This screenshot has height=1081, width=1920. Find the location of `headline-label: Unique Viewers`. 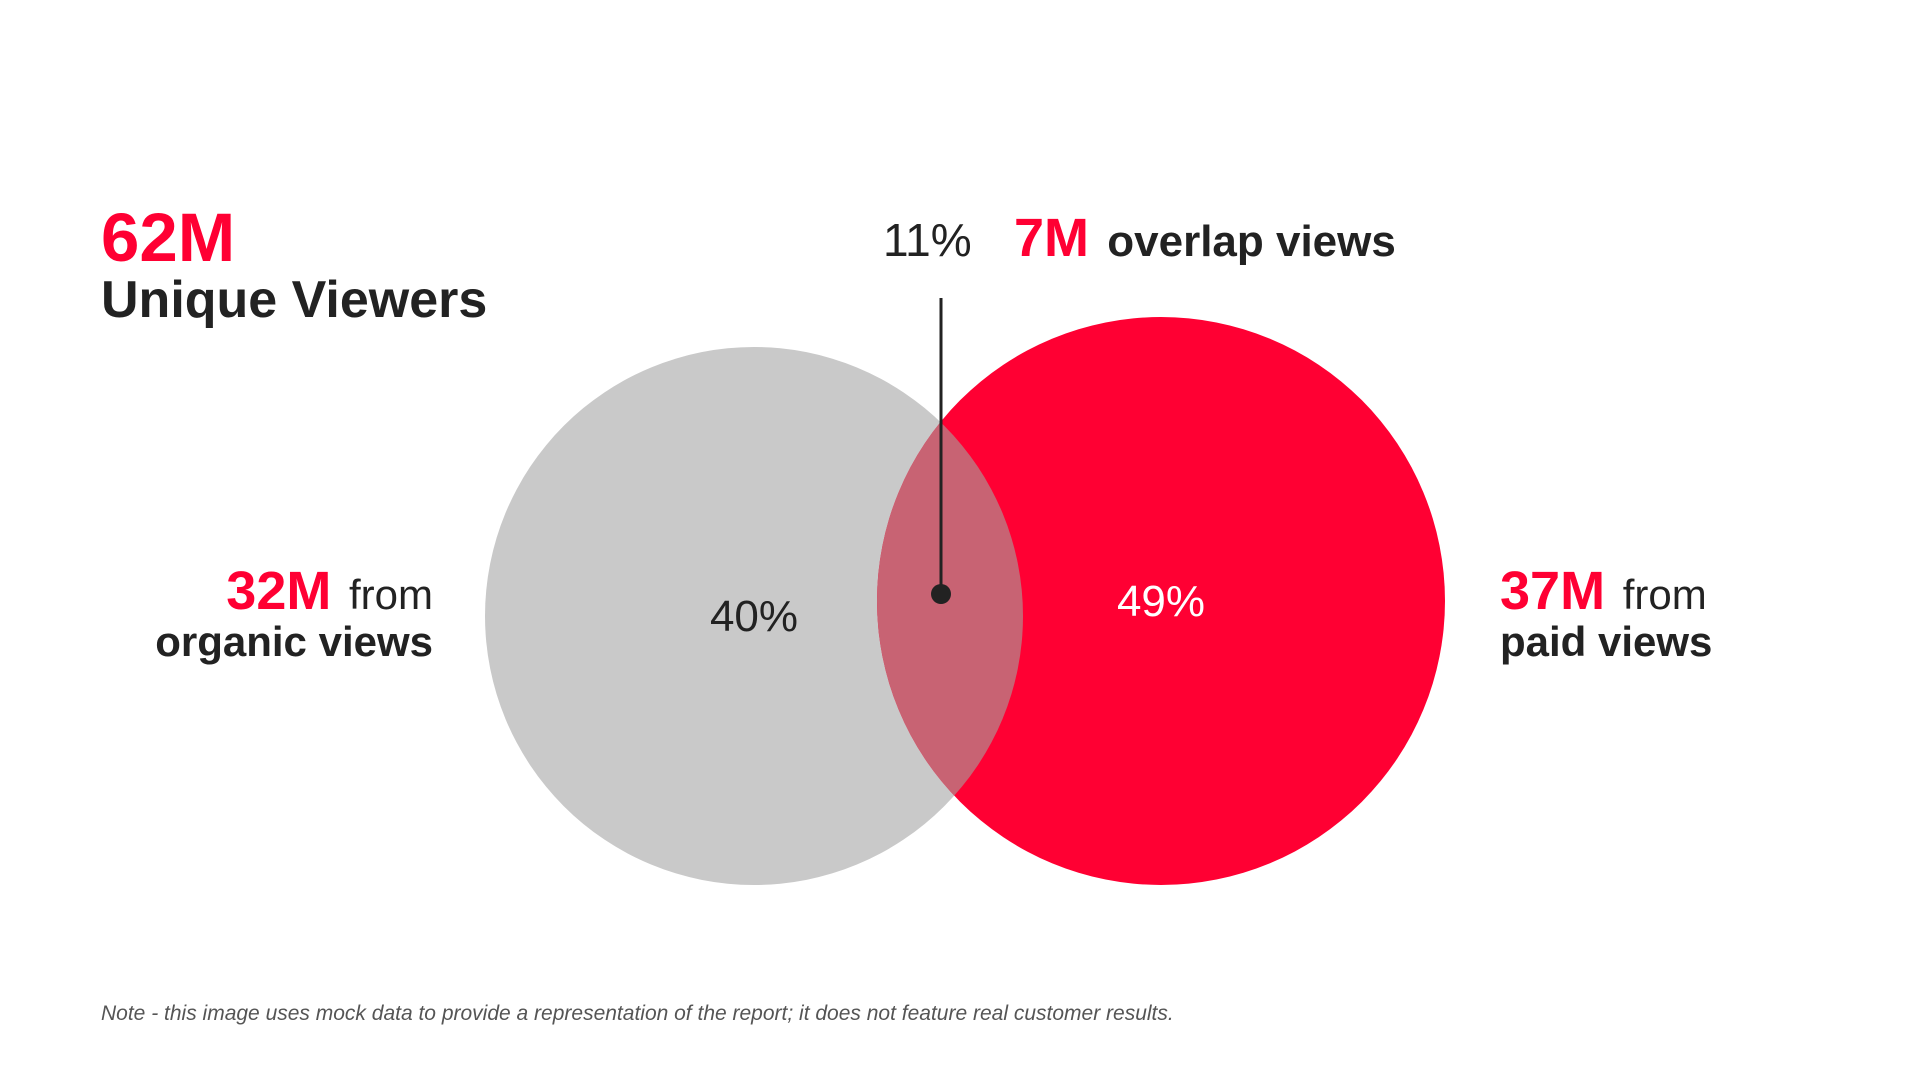

headline-label: Unique Viewers is located at coordinates (294, 300).